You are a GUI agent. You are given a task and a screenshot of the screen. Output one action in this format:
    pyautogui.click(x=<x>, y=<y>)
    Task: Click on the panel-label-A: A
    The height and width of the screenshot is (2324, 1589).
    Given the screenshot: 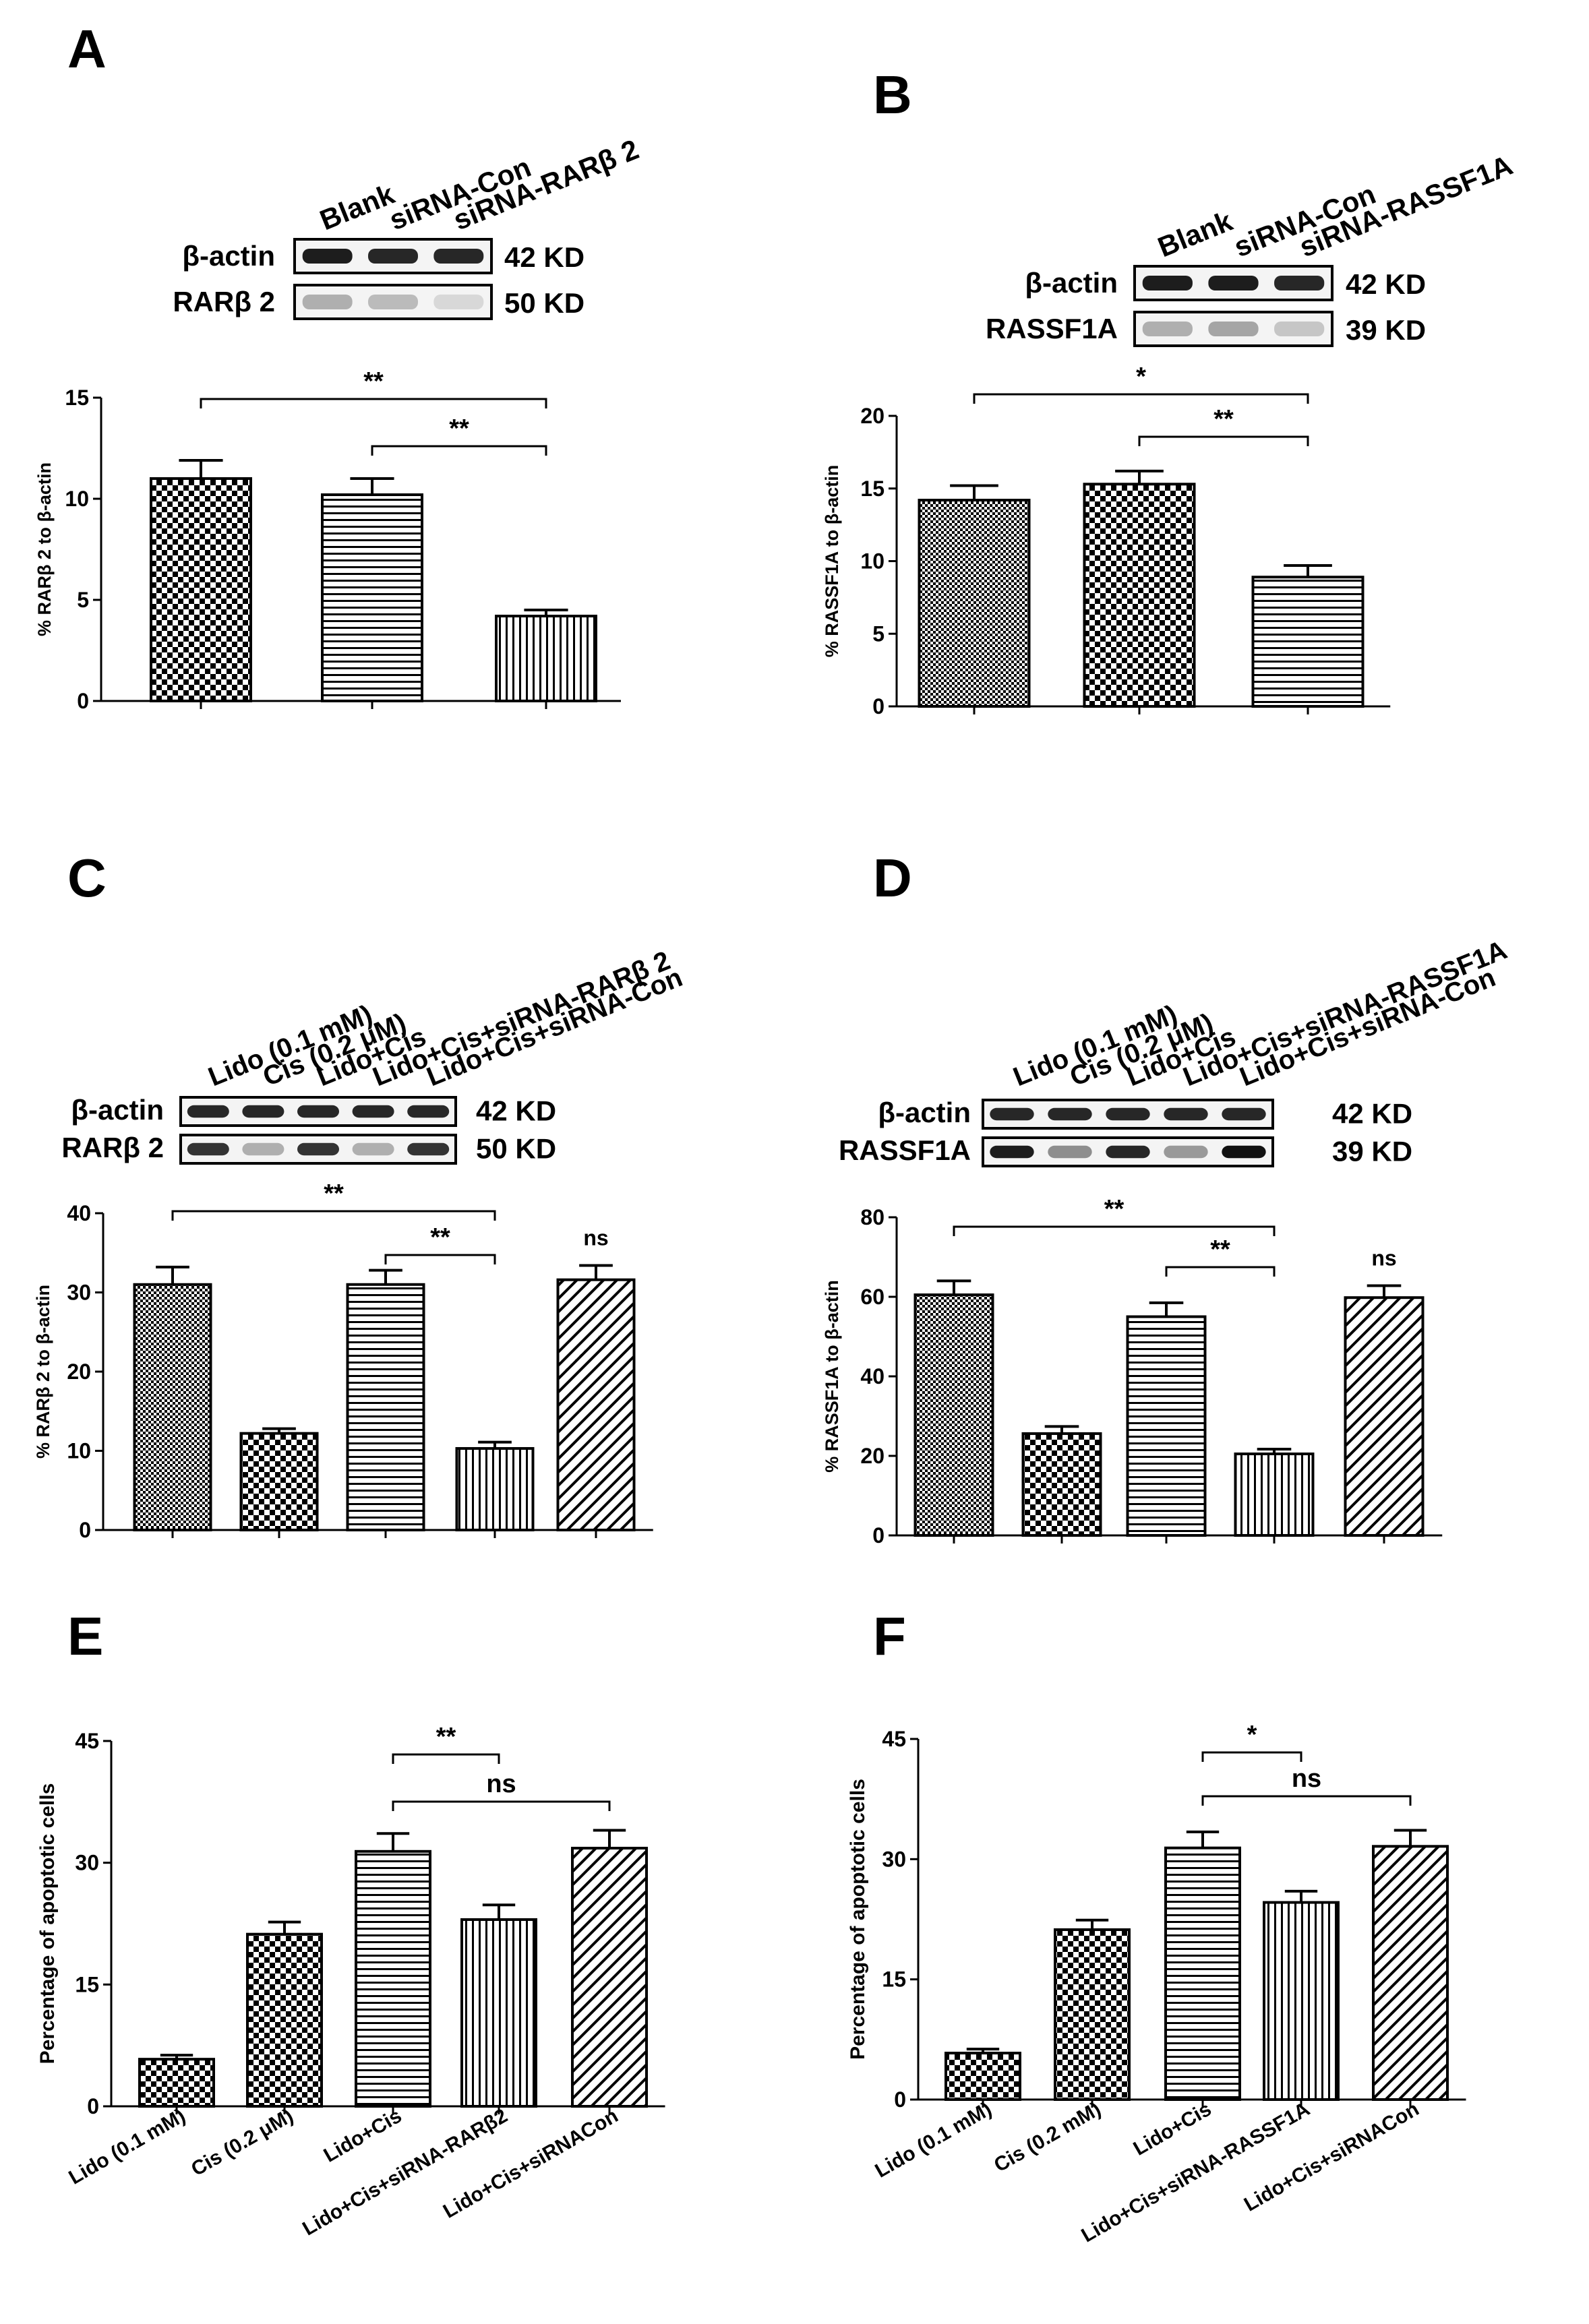 What is the action you would take?
    pyautogui.click(x=87, y=49)
    